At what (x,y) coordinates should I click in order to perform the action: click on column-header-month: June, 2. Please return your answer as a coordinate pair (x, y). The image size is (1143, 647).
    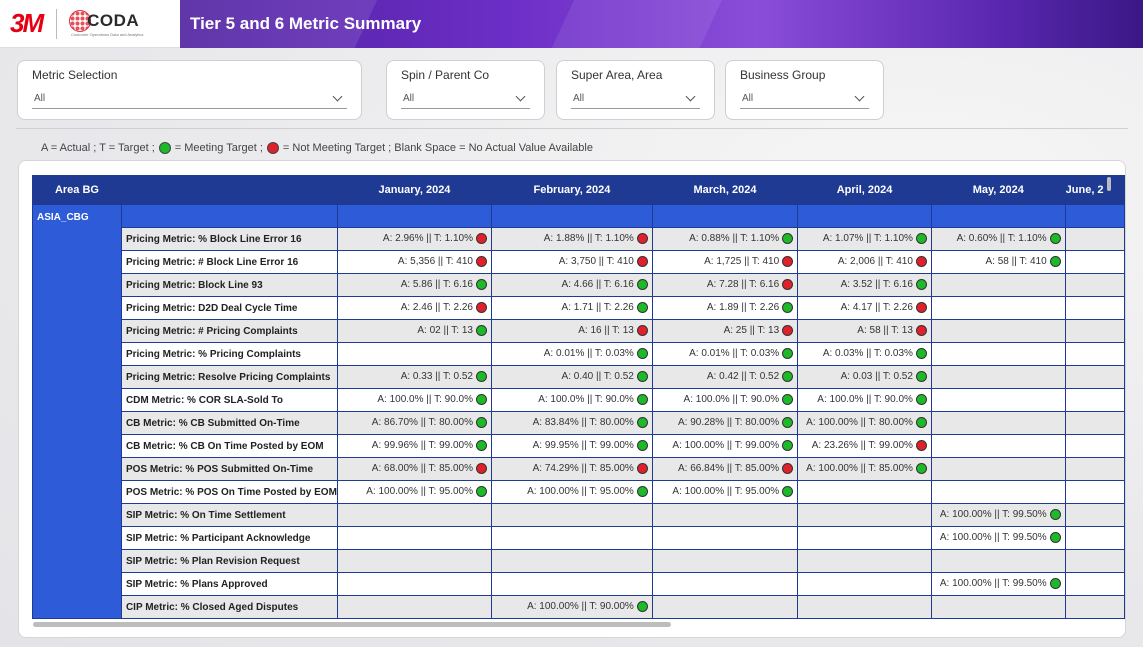
    Looking at the image, I should click on (1094, 190).